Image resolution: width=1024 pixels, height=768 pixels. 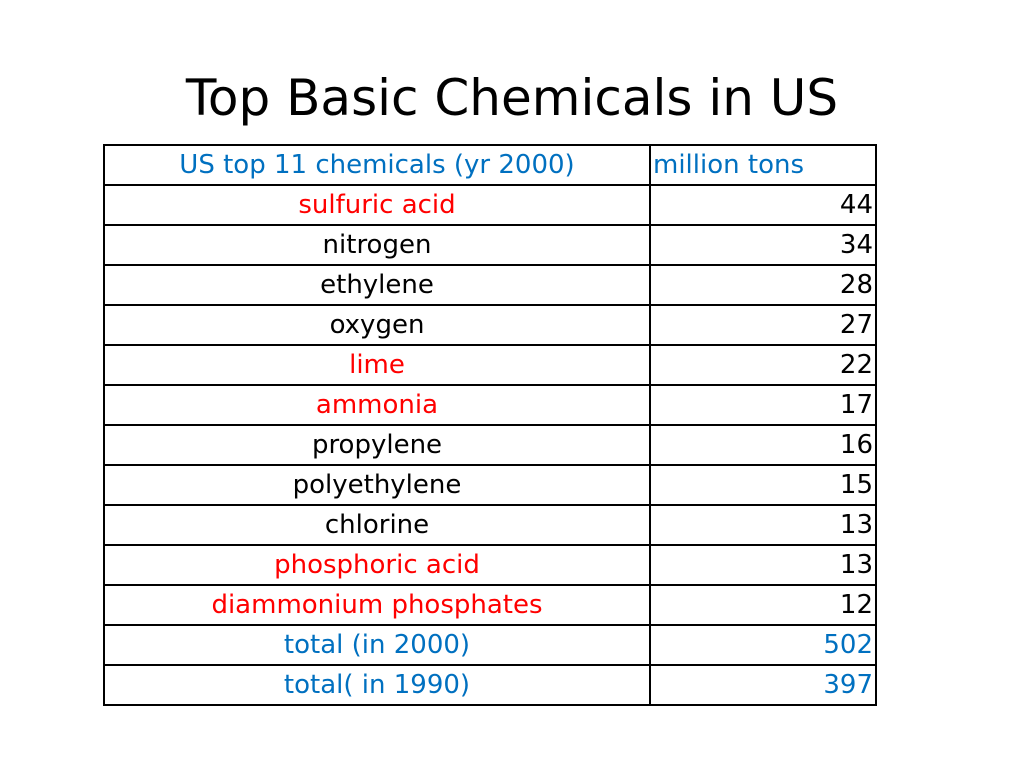 I want to click on table-row: phosphoric acid 13, so click(x=490, y=565).